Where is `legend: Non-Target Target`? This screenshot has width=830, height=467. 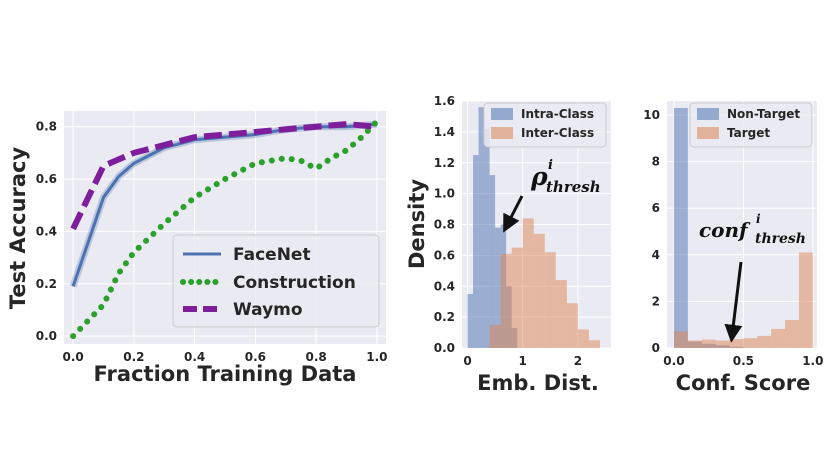
legend: Non-Target Target is located at coordinates (751, 125).